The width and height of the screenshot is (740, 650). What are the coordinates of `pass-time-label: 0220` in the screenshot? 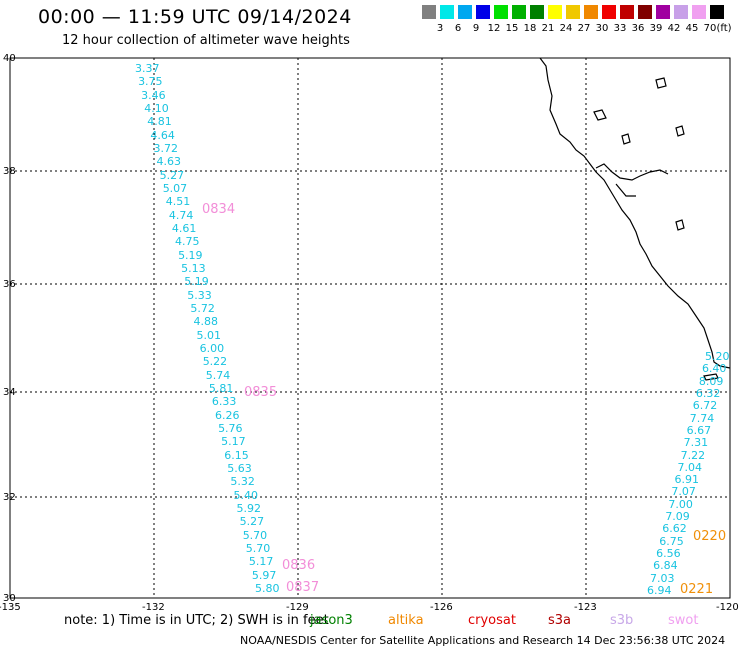 It's located at (710, 536).